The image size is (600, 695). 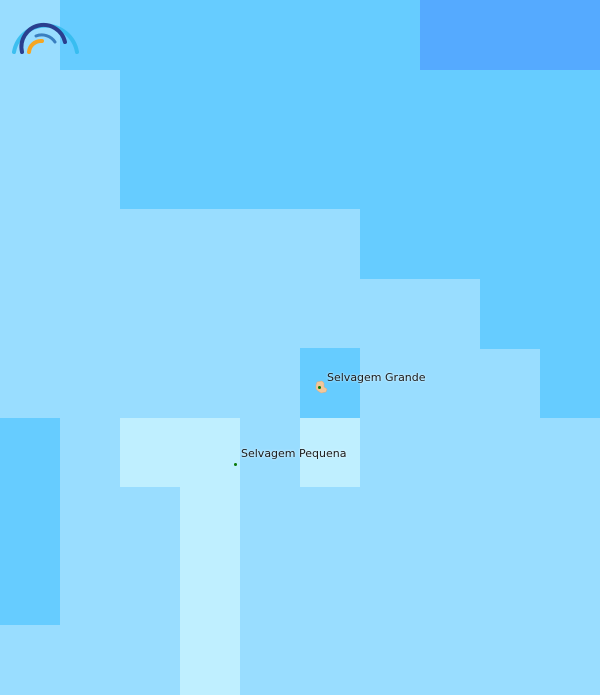 I want to click on rainbow-logo-icon, so click(x=45, y=38).